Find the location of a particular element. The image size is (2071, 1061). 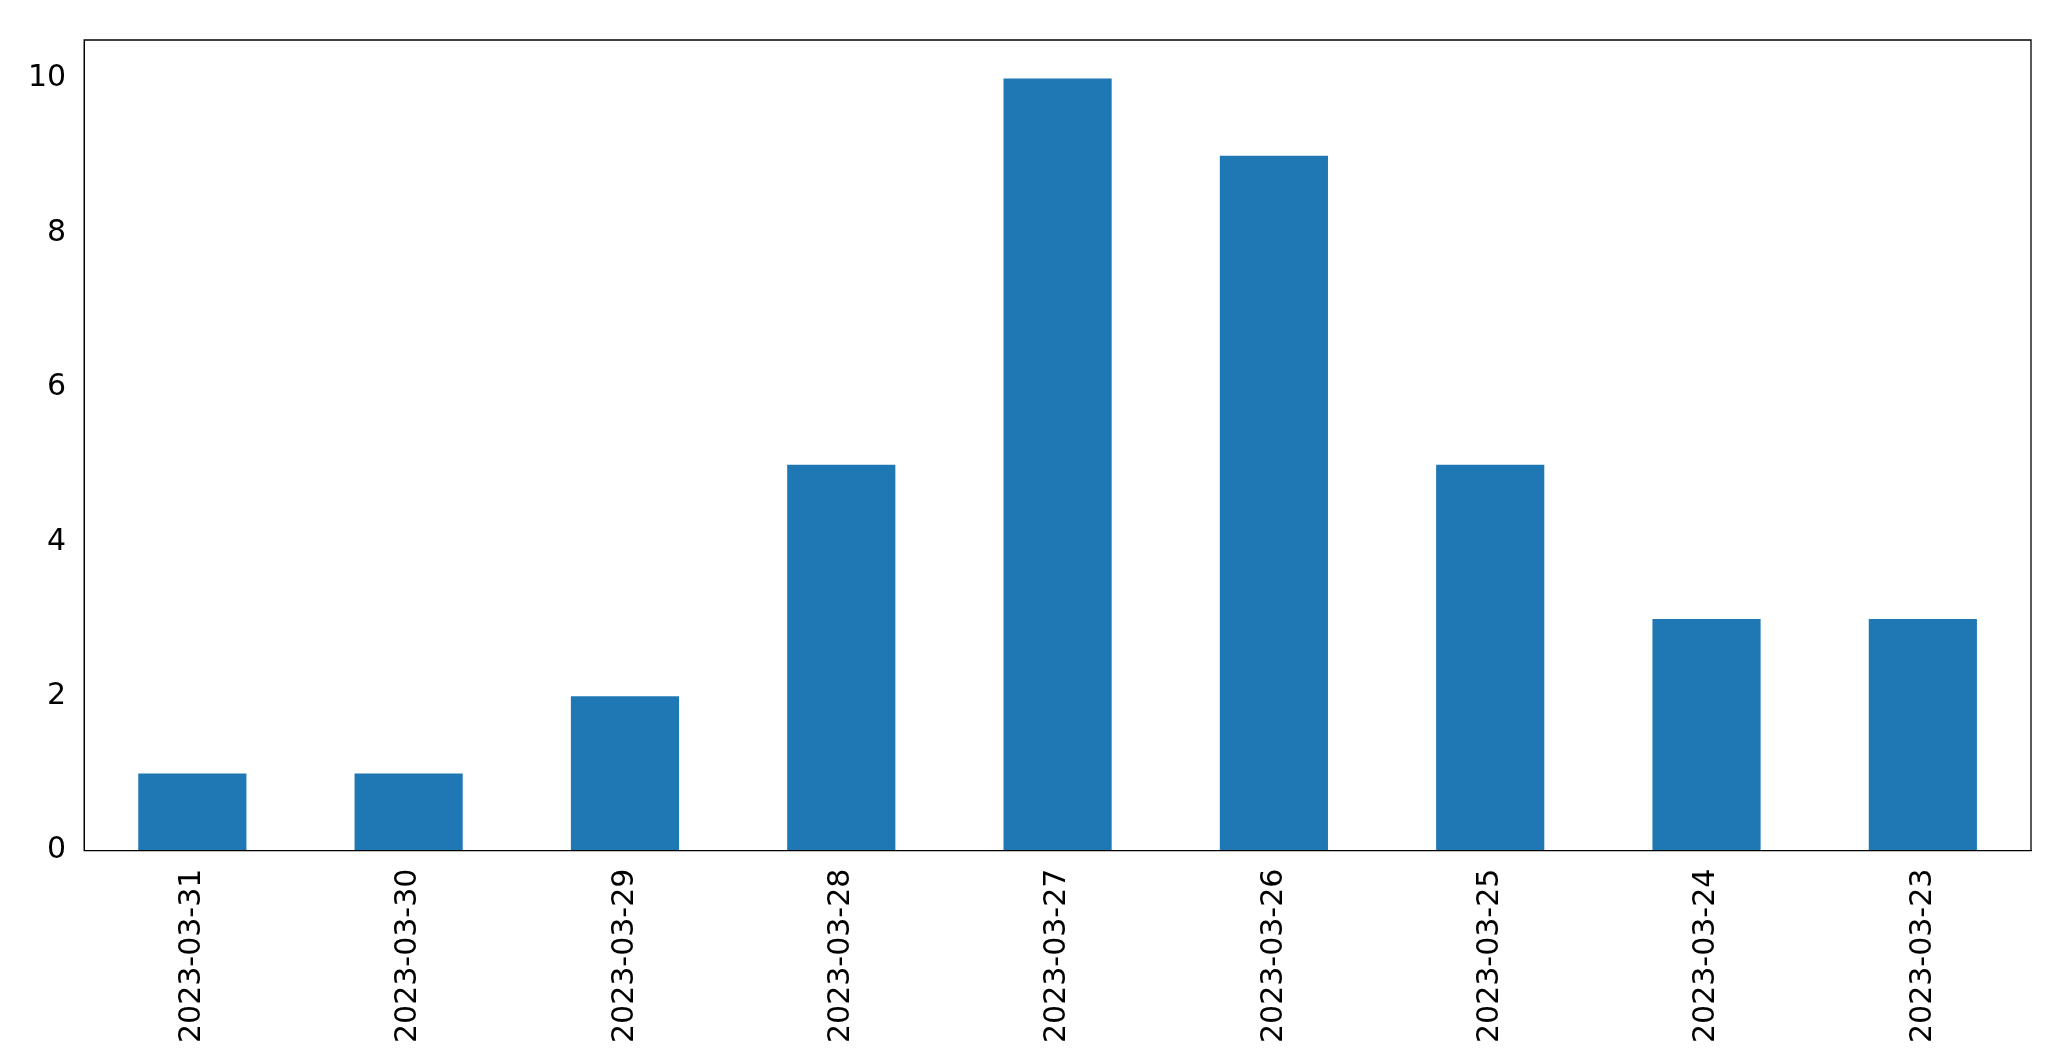

x-tick-label: 2023-03-29 is located at coordinates (622, 956).